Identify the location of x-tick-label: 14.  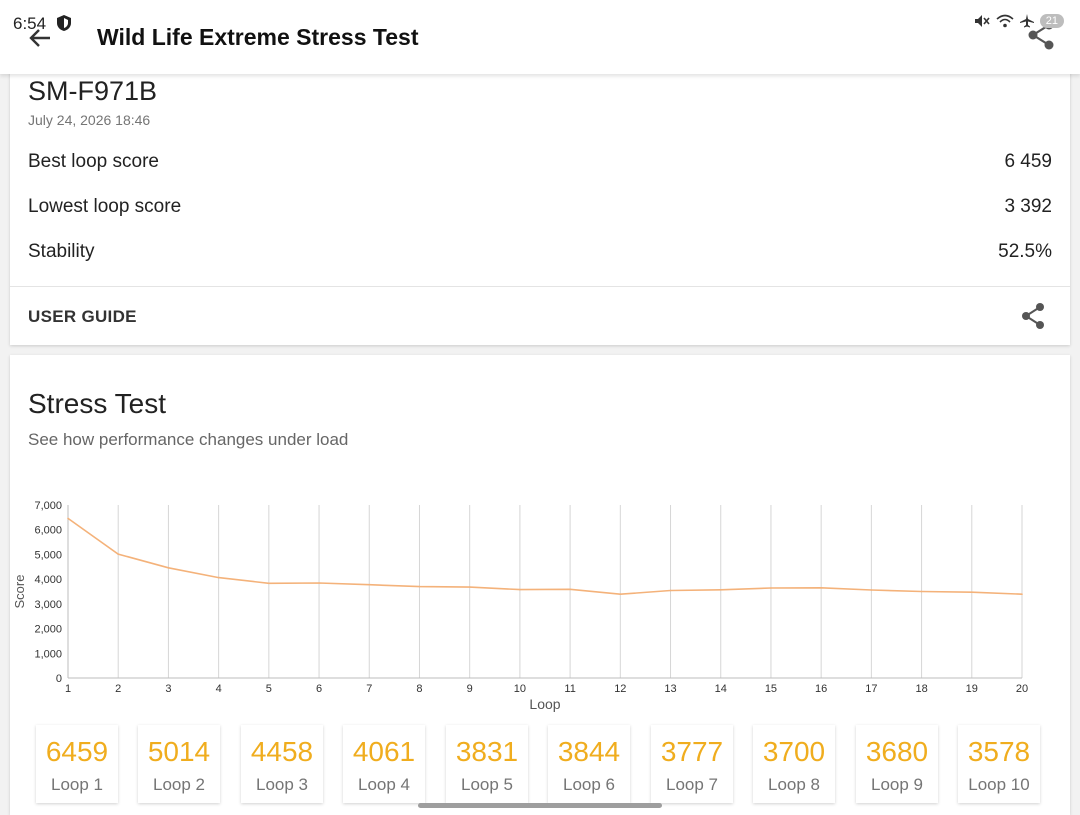
(721, 689).